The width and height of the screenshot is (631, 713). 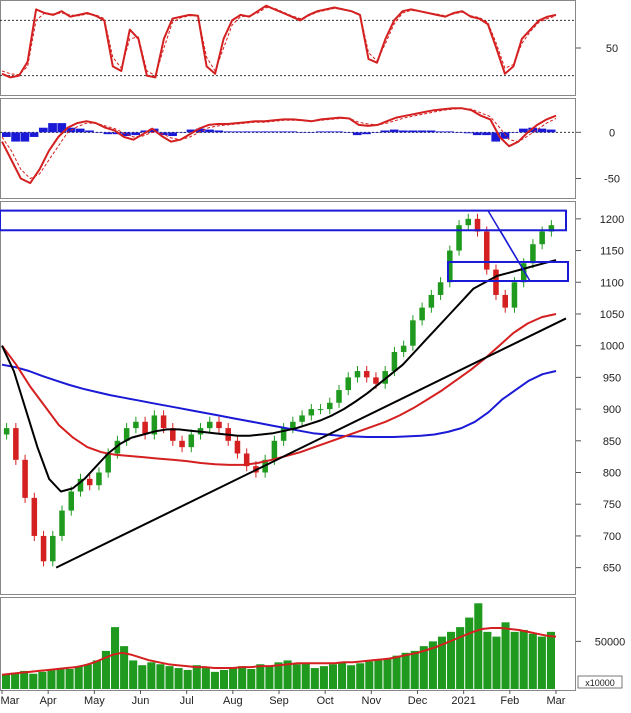 I want to click on stochastic-panel, so click(x=288, y=48).